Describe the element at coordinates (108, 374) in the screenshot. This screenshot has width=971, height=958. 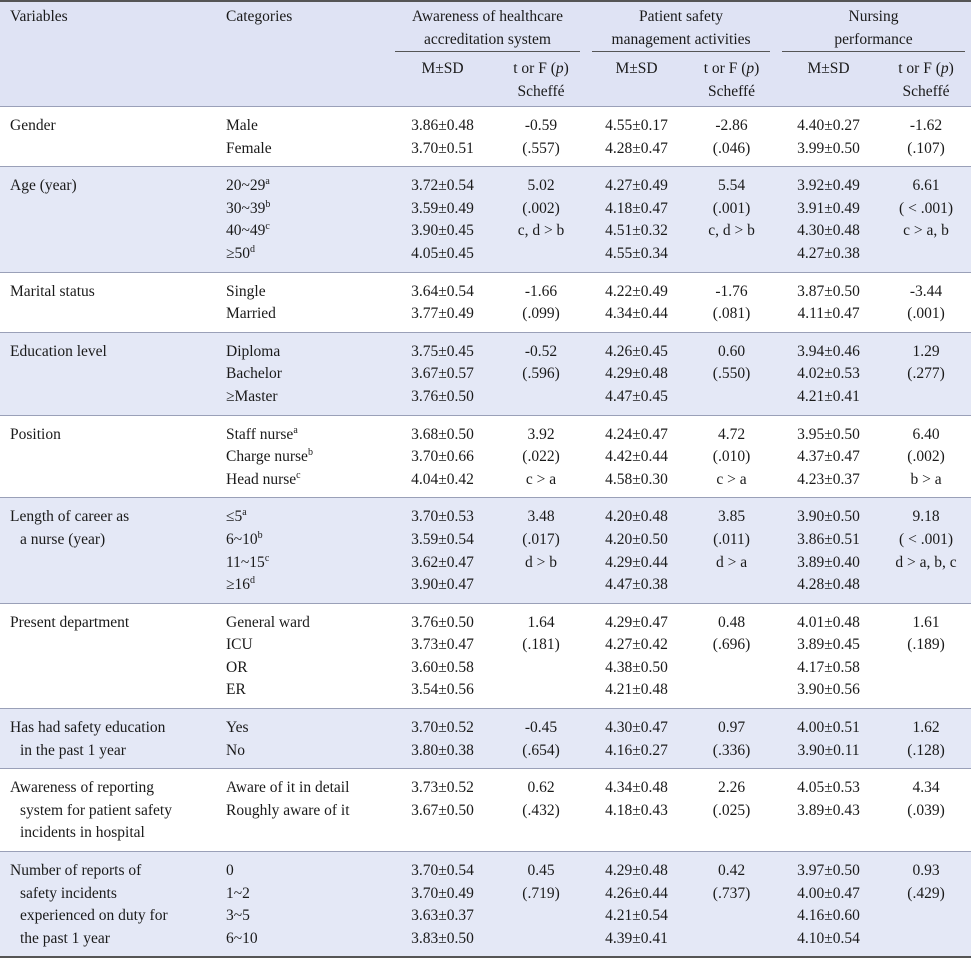
I see `variable-cell: Education level` at that location.